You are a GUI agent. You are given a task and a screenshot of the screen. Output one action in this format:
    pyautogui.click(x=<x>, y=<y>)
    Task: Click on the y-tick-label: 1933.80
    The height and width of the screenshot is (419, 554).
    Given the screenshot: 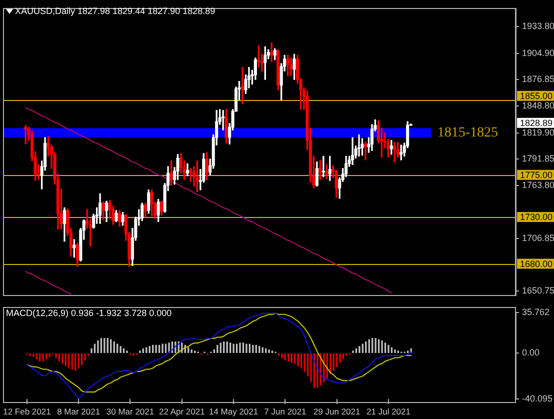 What is the action you would take?
    pyautogui.click(x=538, y=25)
    